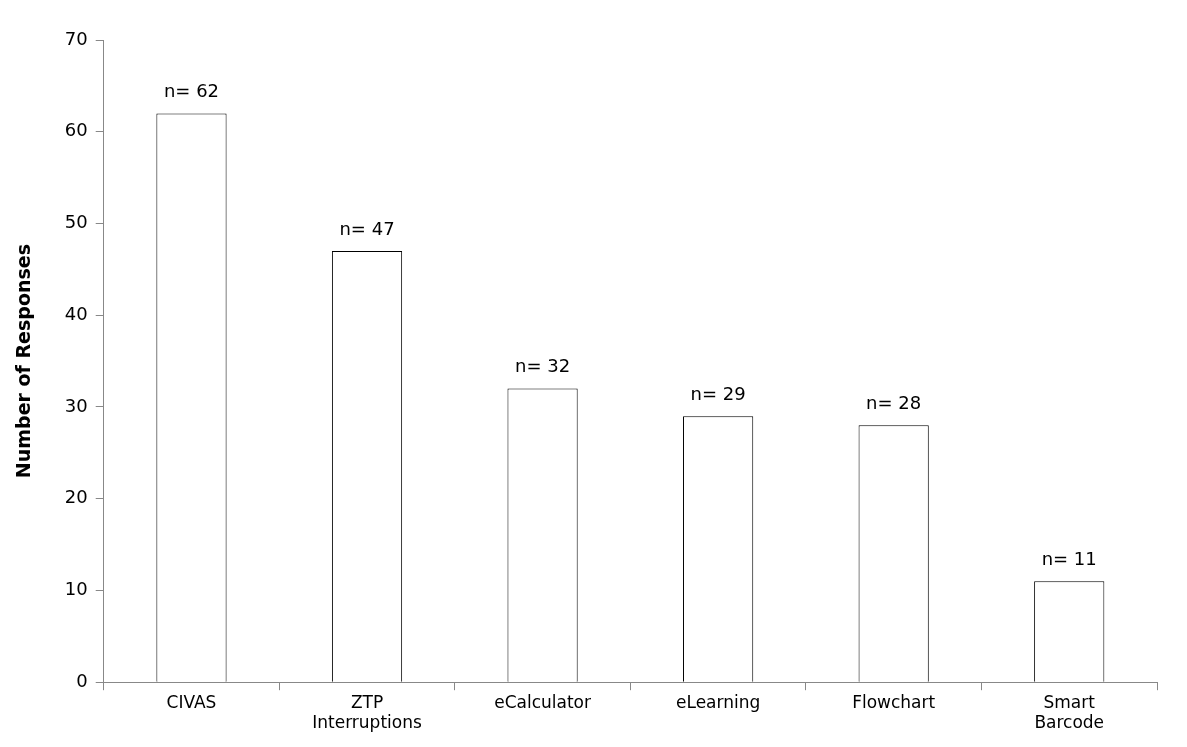  I want to click on x-tick-label: Flowchart, so click(894, 701).